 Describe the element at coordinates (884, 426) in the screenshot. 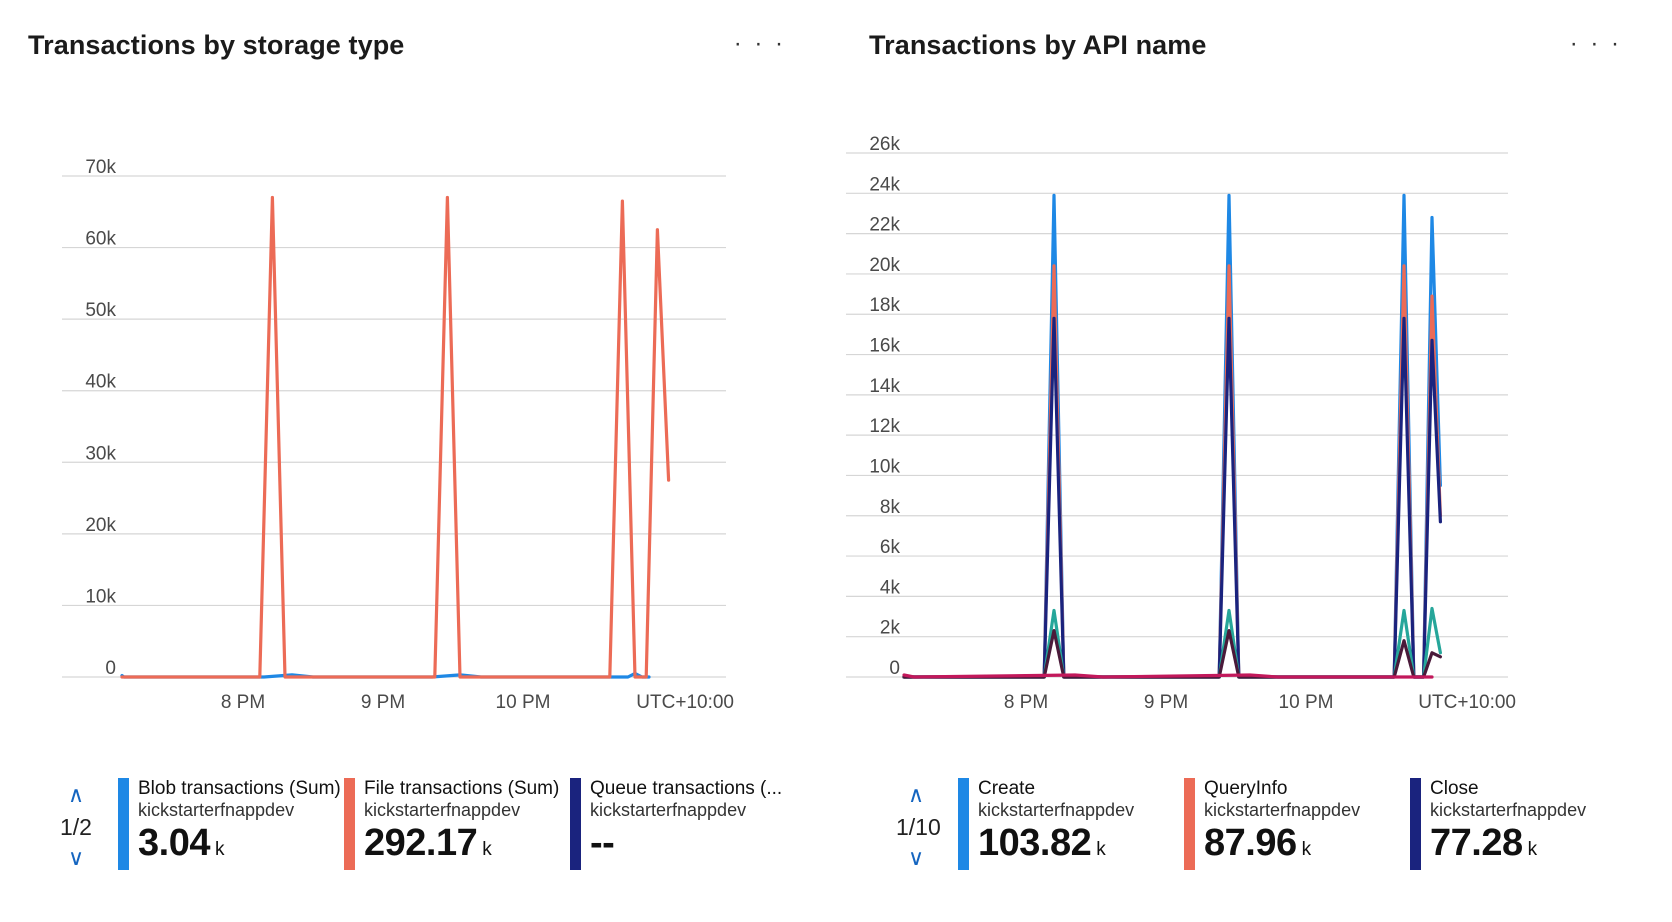

I see `y-tick-label: 12k` at that location.